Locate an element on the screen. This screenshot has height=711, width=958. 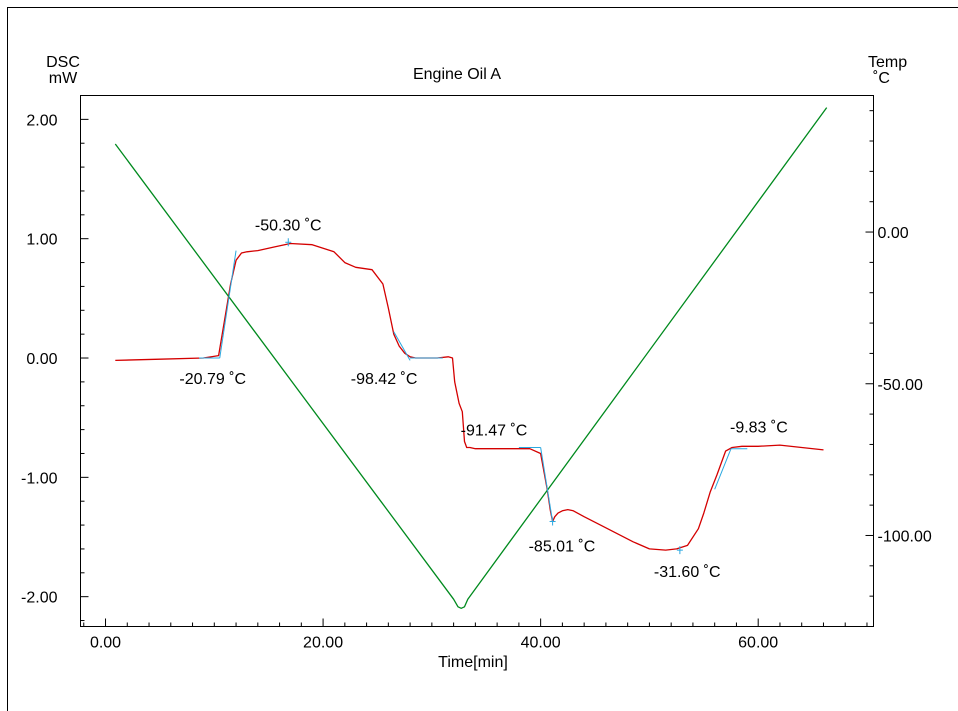
temperature-annotation: -98.42 ˚C is located at coordinates (384, 379).